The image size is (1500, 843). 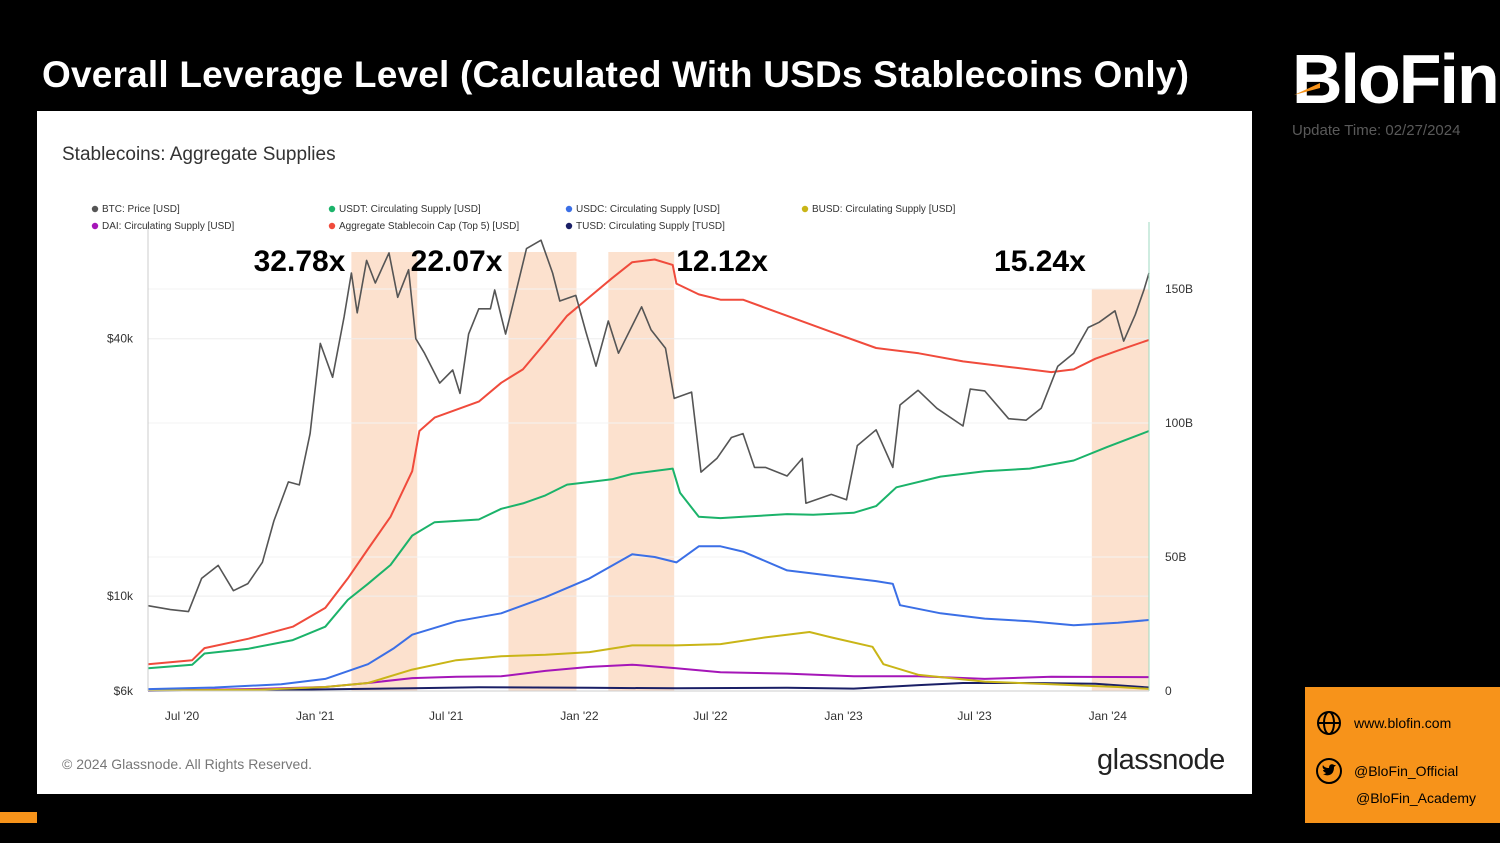 What do you see at coordinates (1406, 771) in the screenshot?
I see `twitter-official-link: @BloFin_Official` at bounding box center [1406, 771].